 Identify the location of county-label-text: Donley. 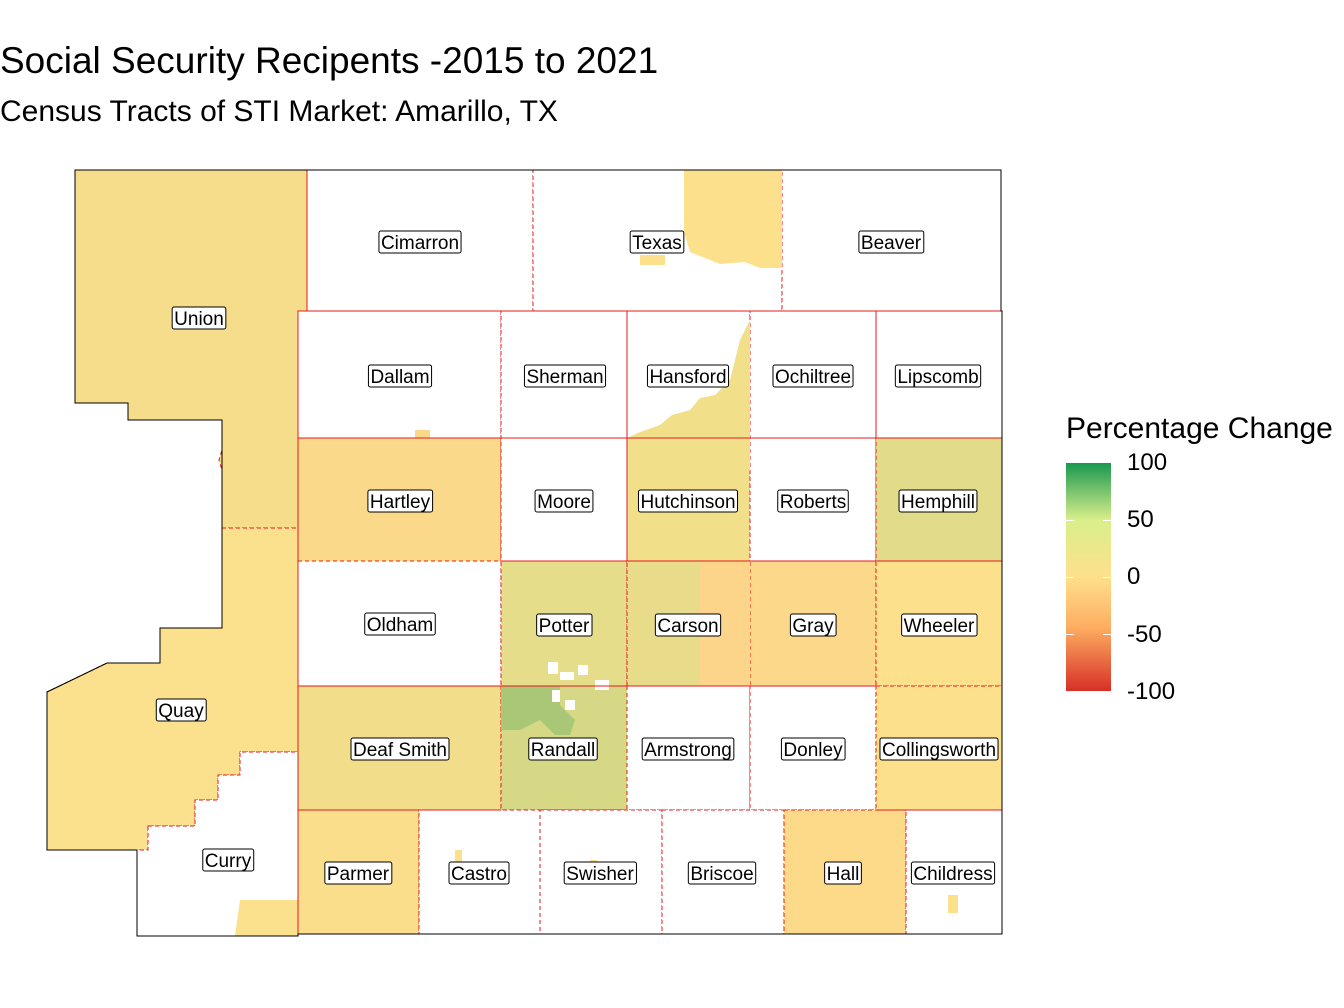
(813, 750).